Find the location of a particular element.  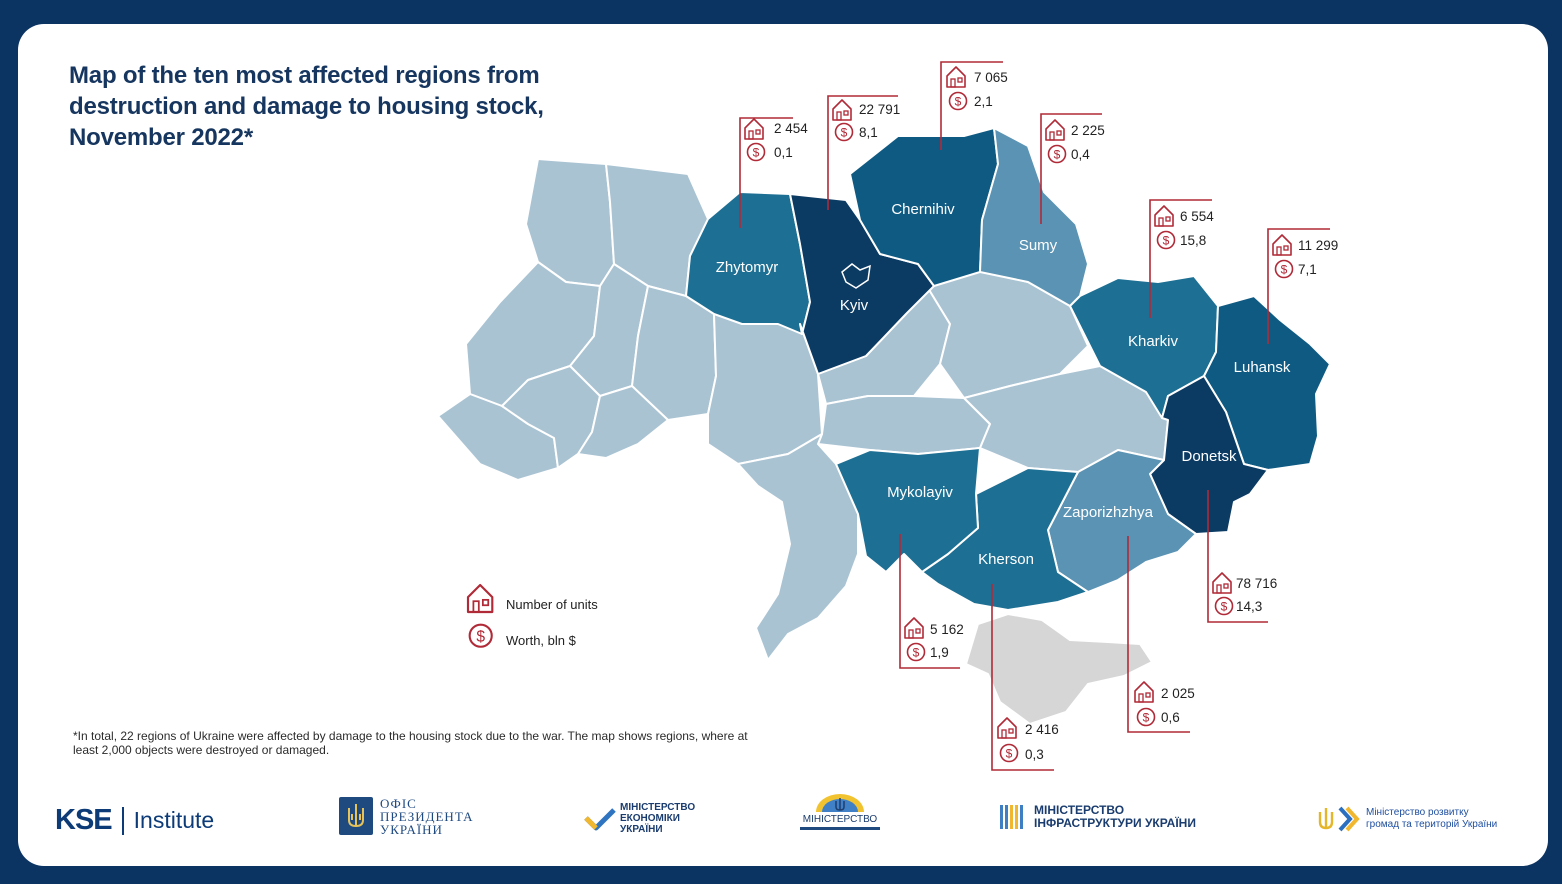

worth-value: 0,6 is located at coordinates (1170, 717).